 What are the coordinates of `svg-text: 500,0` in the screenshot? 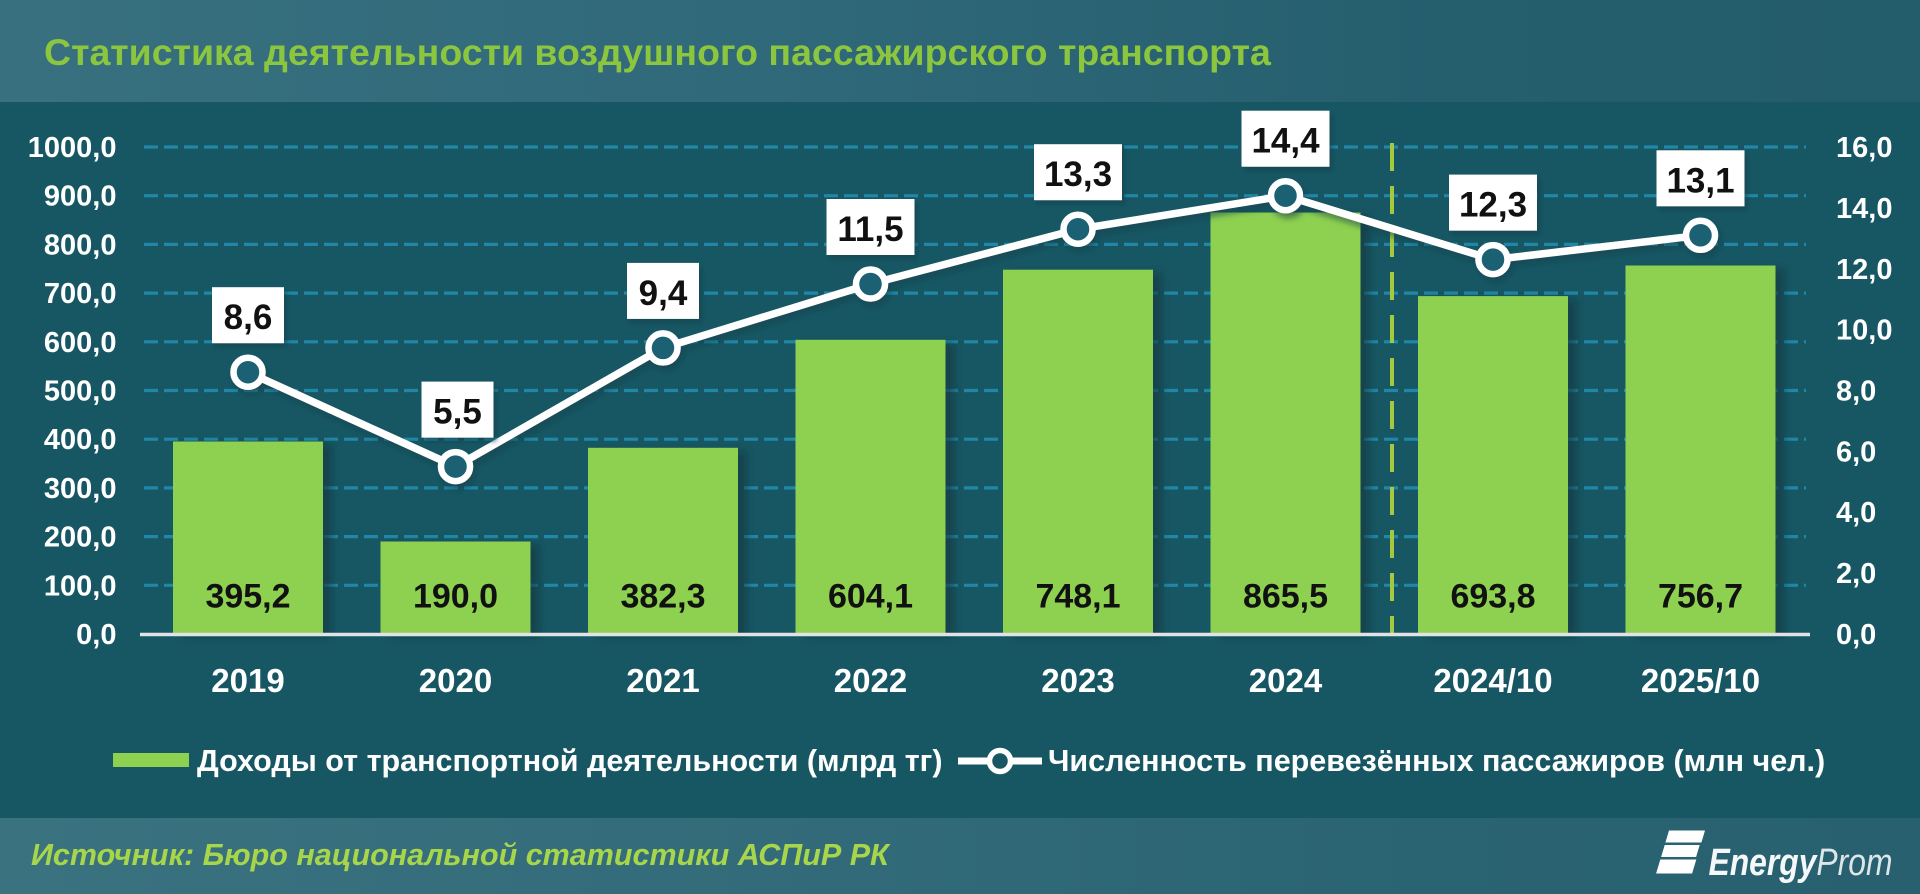 It's located at (80, 392).